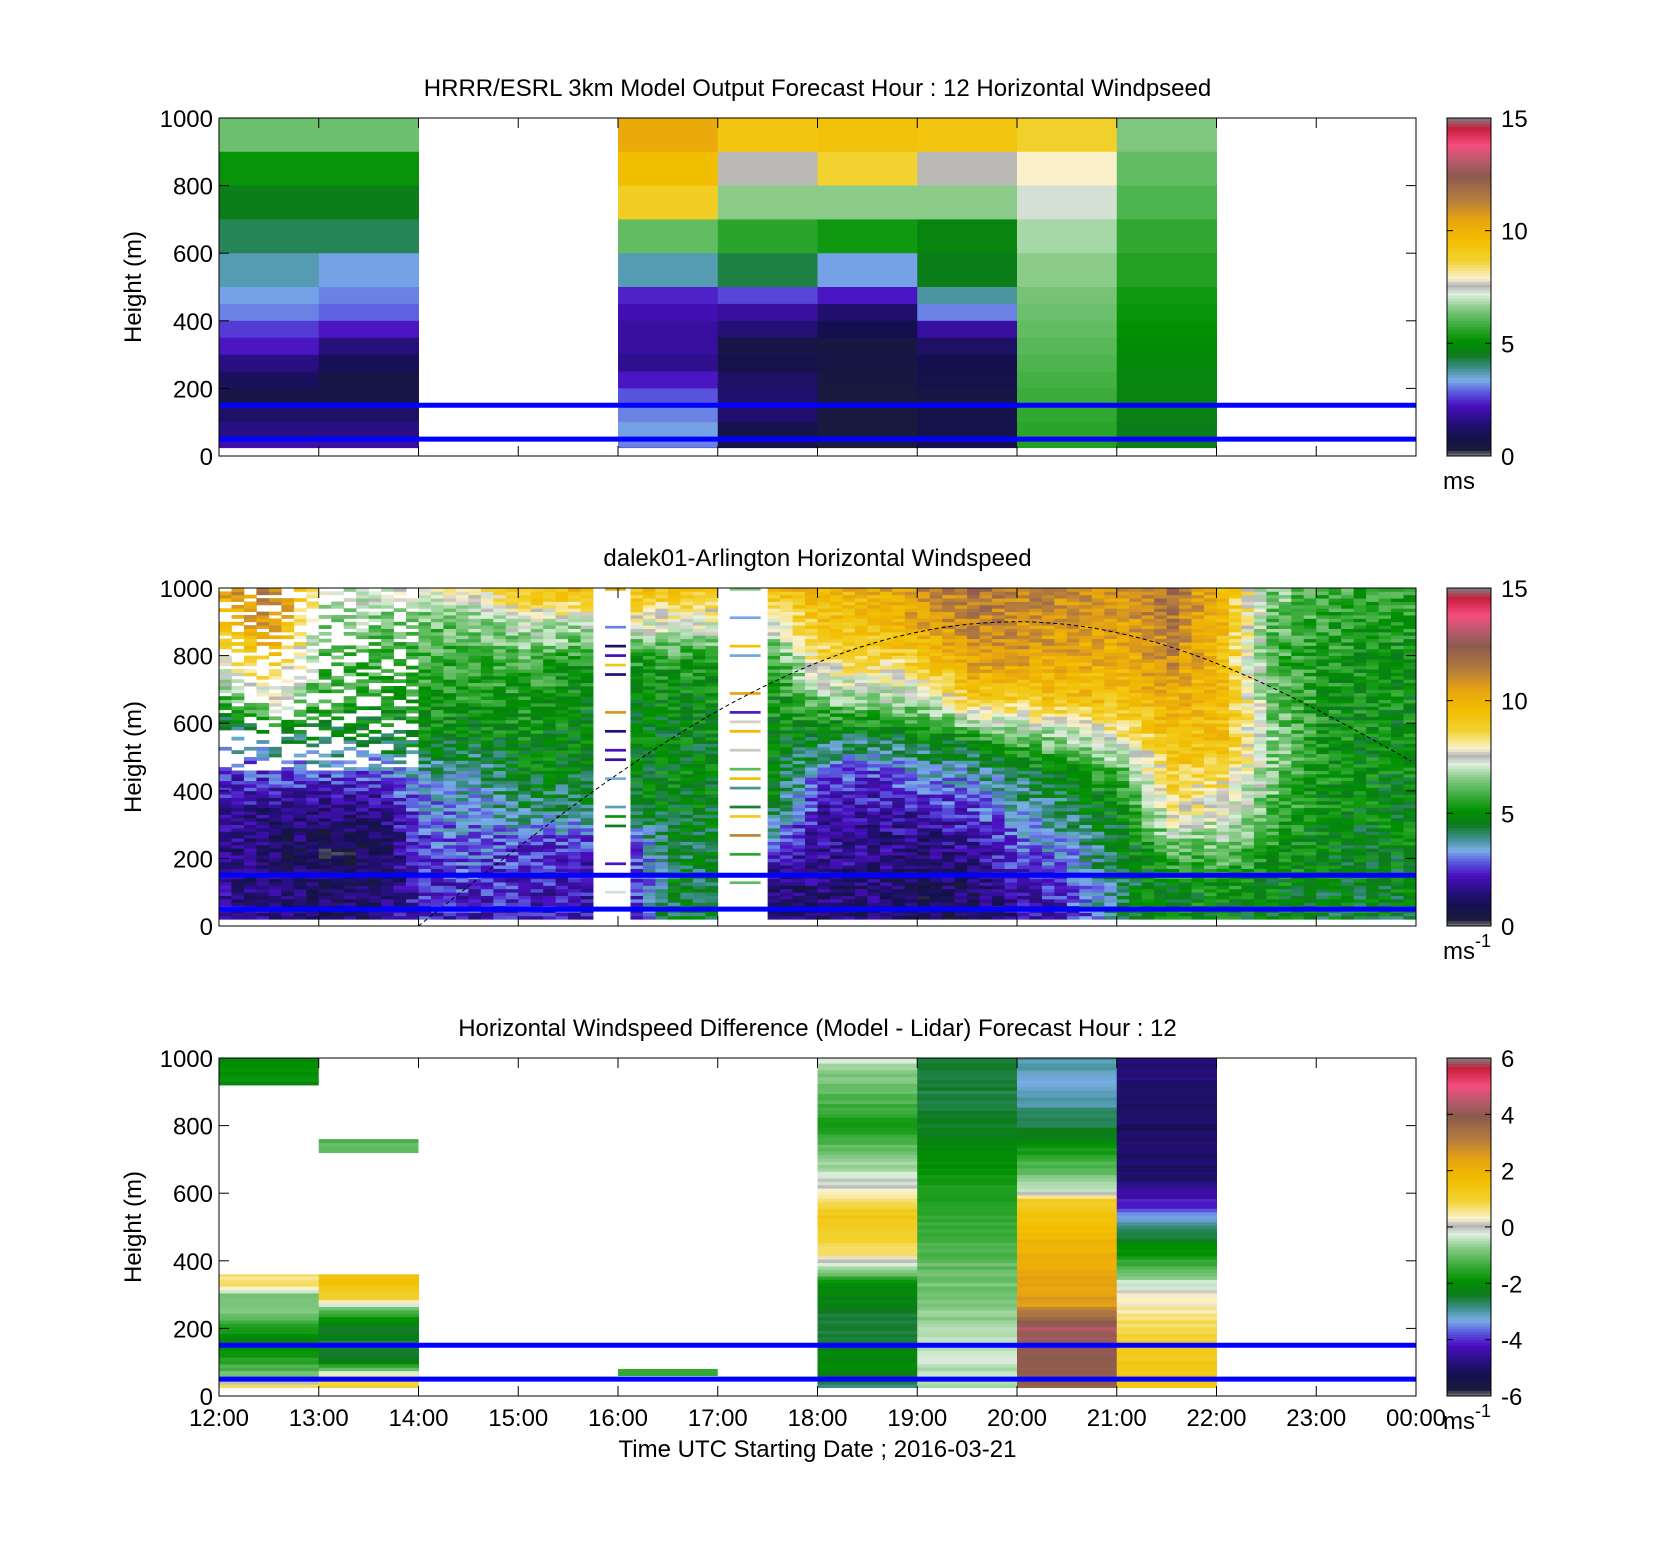 The height and width of the screenshot is (1561, 1680). I want to click on y-tick-label: 0, so click(206, 457).